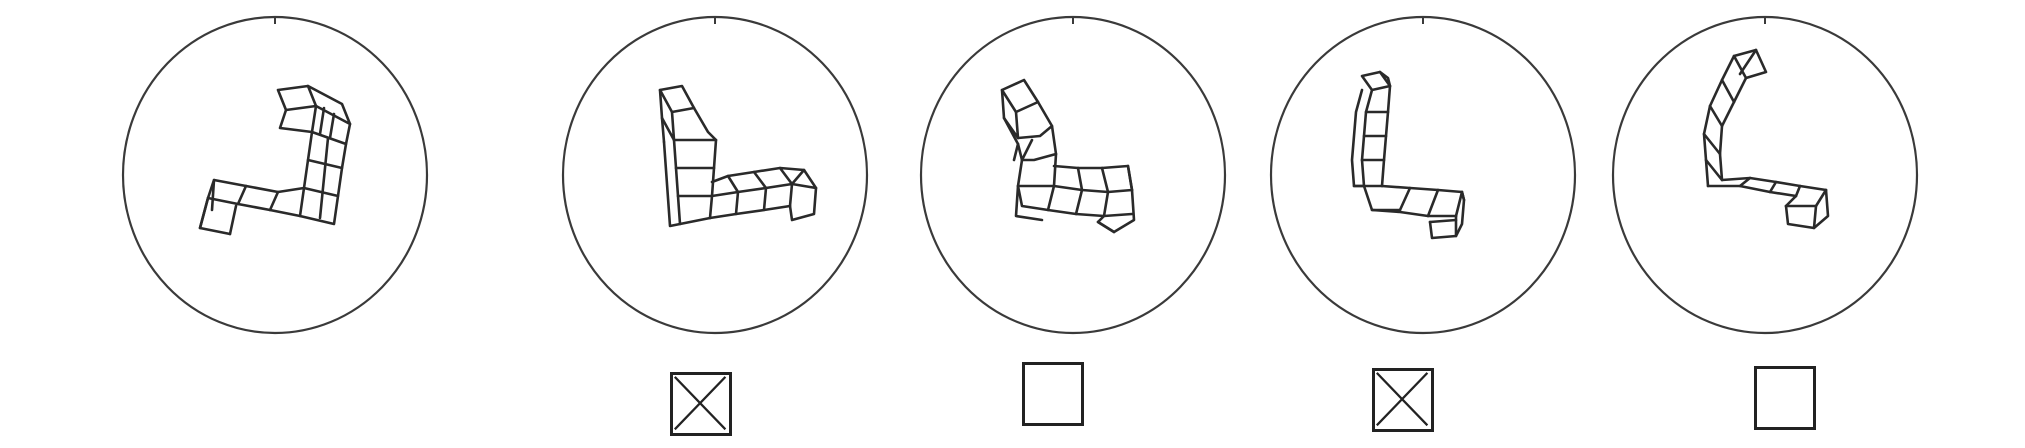 The image size is (2025, 448). I want to click on cube-shape-target-icon, so click(275, 175).